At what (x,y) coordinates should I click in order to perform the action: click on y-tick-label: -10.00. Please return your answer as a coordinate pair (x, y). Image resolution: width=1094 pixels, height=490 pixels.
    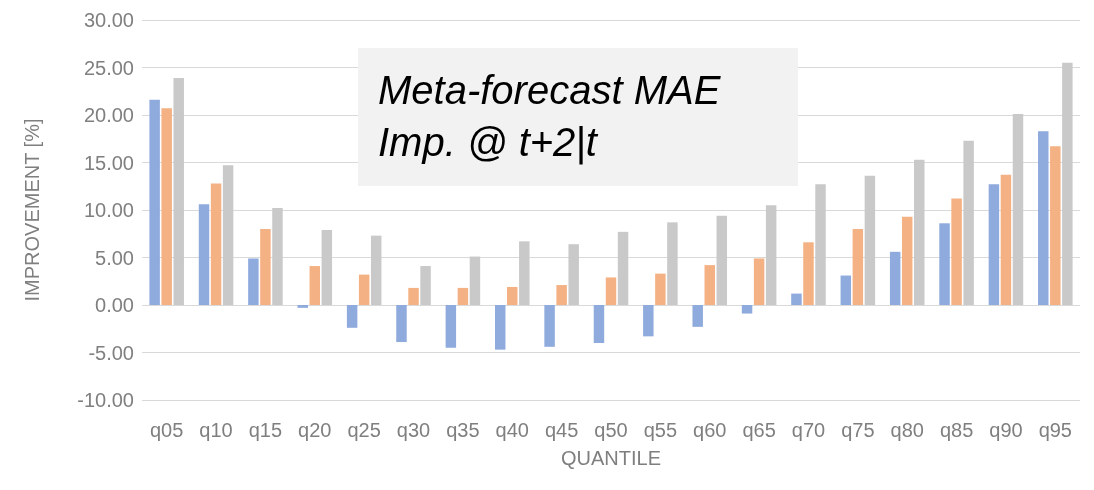
    Looking at the image, I should click on (105, 400).